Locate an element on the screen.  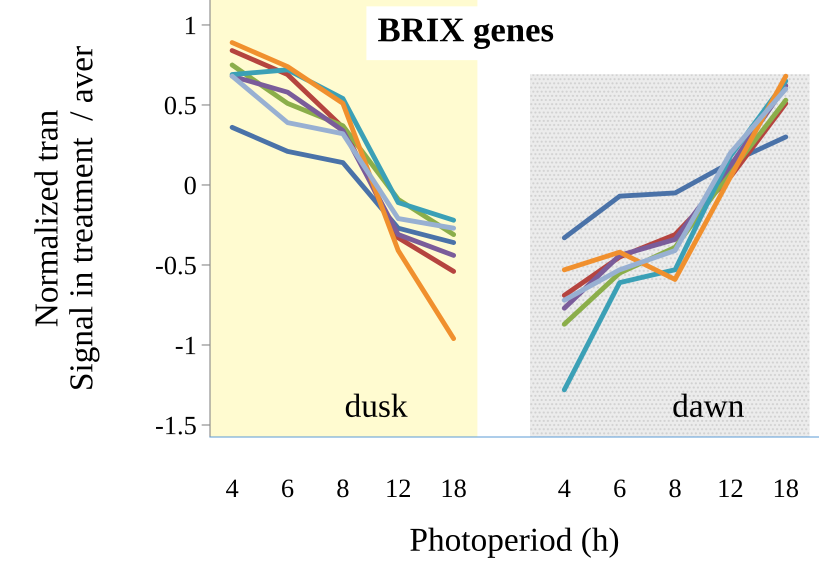
y-tick-label: -0.5 is located at coordinates (176, 265).